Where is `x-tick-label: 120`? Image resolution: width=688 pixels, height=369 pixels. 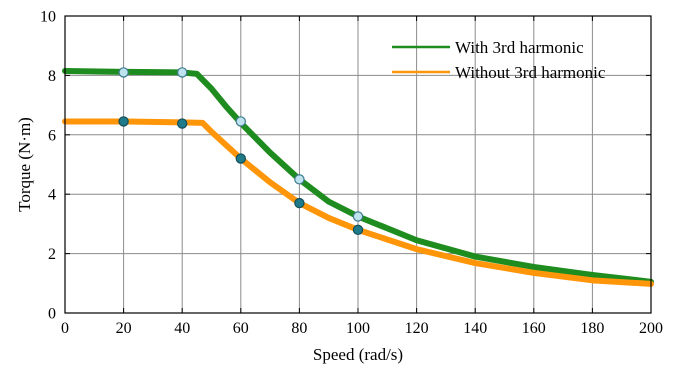 x-tick-label: 120 is located at coordinates (417, 328).